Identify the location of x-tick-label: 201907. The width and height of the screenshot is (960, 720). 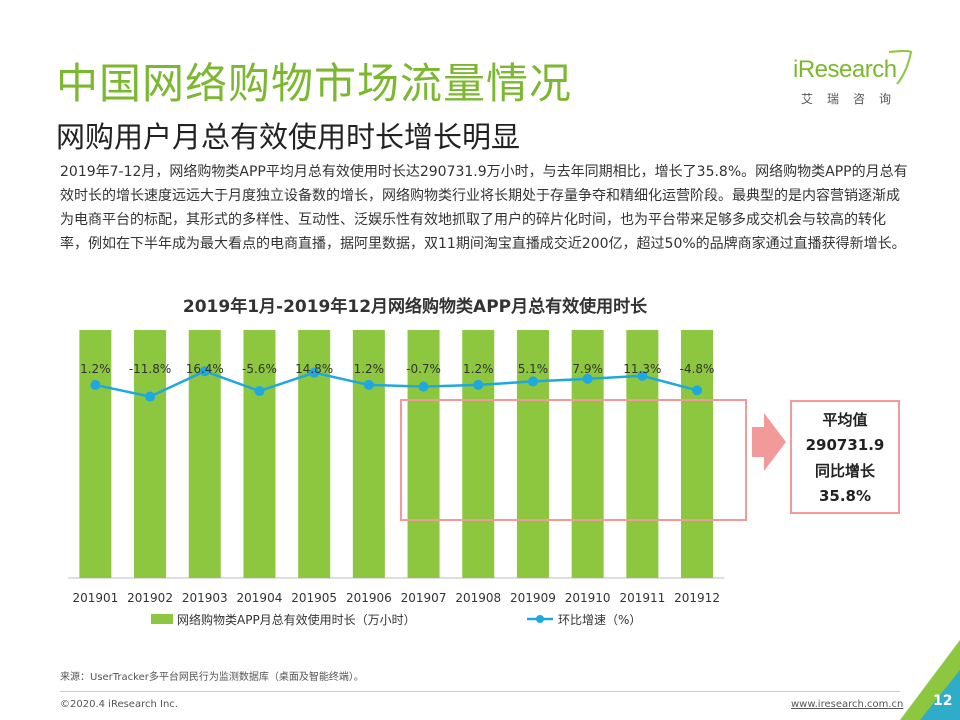
(424, 598).